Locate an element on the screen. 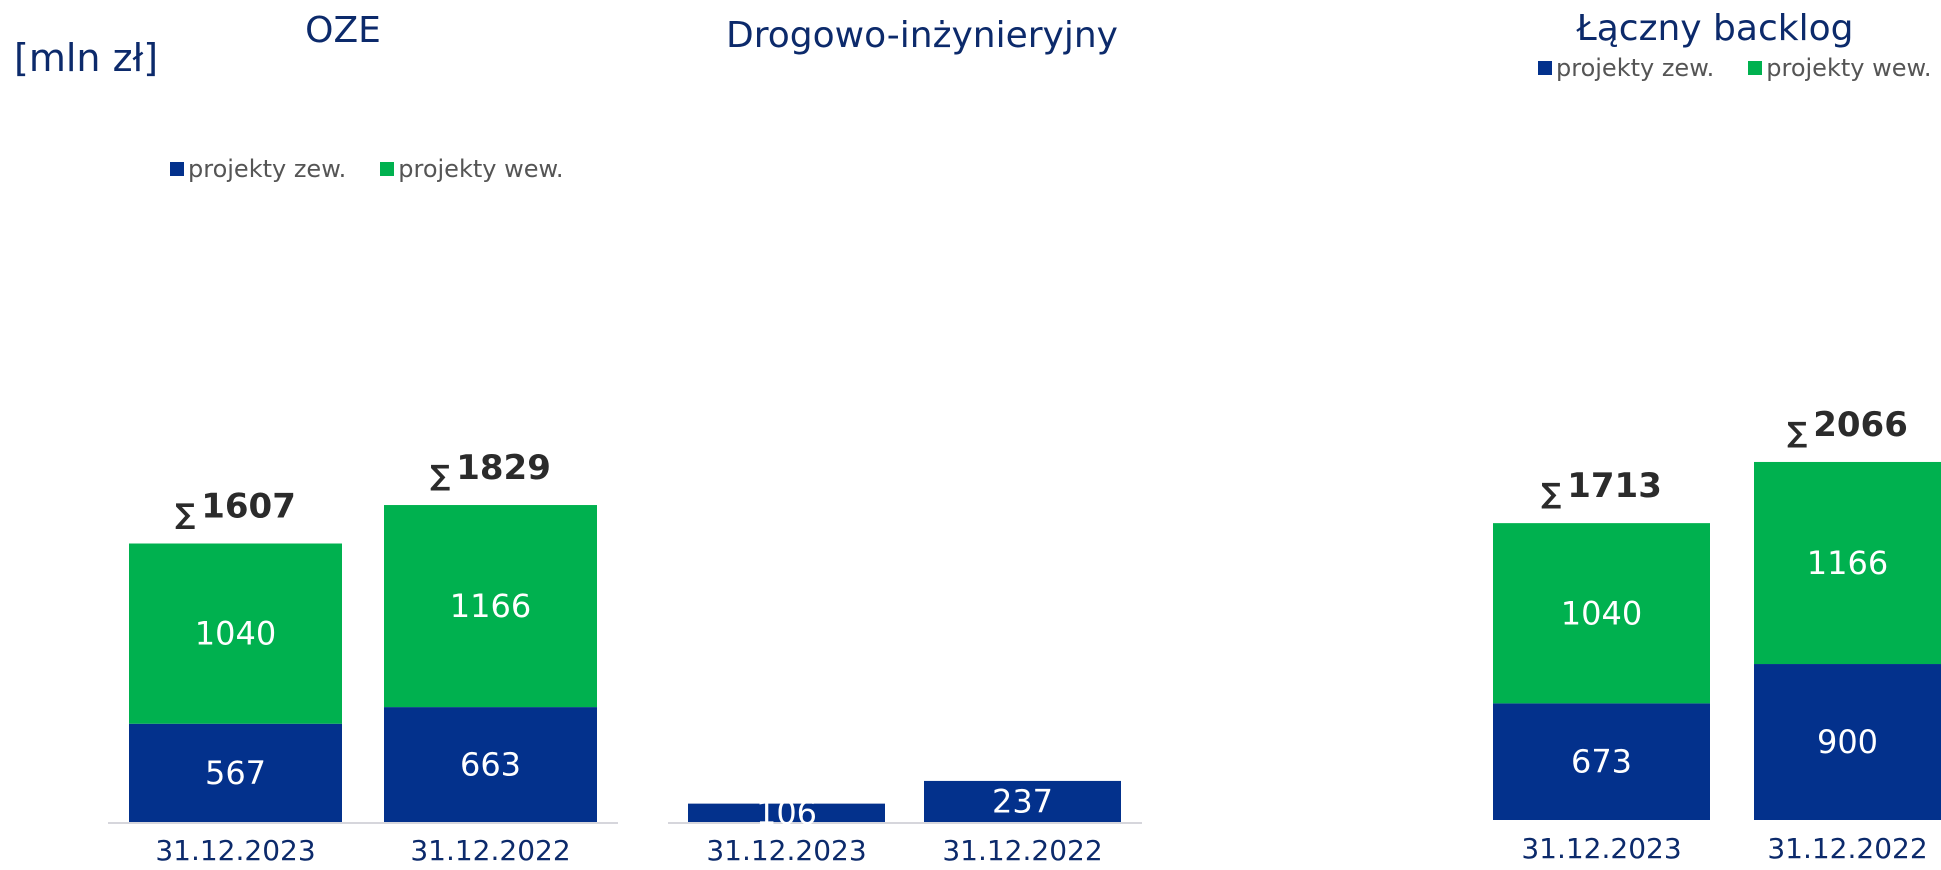 The image size is (1941, 870). chart-title-backlog: Łączny backlog is located at coordinates (1715, 28).